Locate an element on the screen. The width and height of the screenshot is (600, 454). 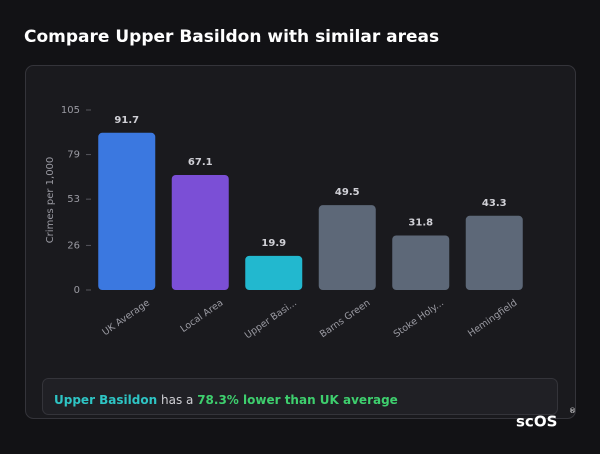
y-tick-label: 79 is located at coordinates (73, 155).